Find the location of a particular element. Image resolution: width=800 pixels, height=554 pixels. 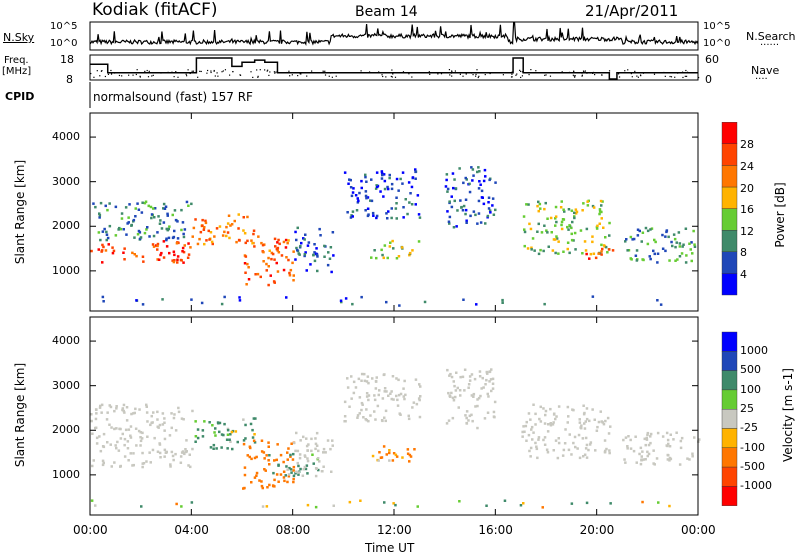

velocity-colorbar-segment is located at coordinates (729, 380).